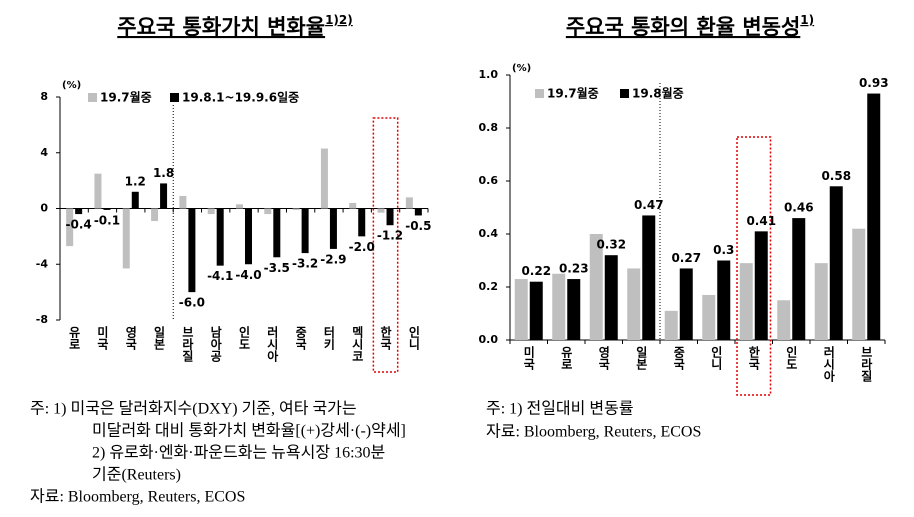 The height and width of the screenshot is (517, 914). What do you see at coordinates (641, 358) in the screenshot?
I see `x-tick-label: 일본` at bounding box center [641, 358].